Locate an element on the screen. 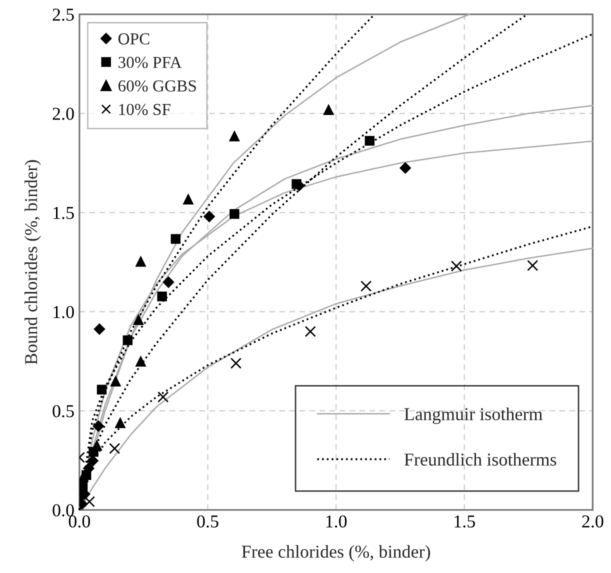 Image resolution: width=611 pixels, height=573 pixels. x-tick-label: 1.5 is located at coordinates (464, 521).